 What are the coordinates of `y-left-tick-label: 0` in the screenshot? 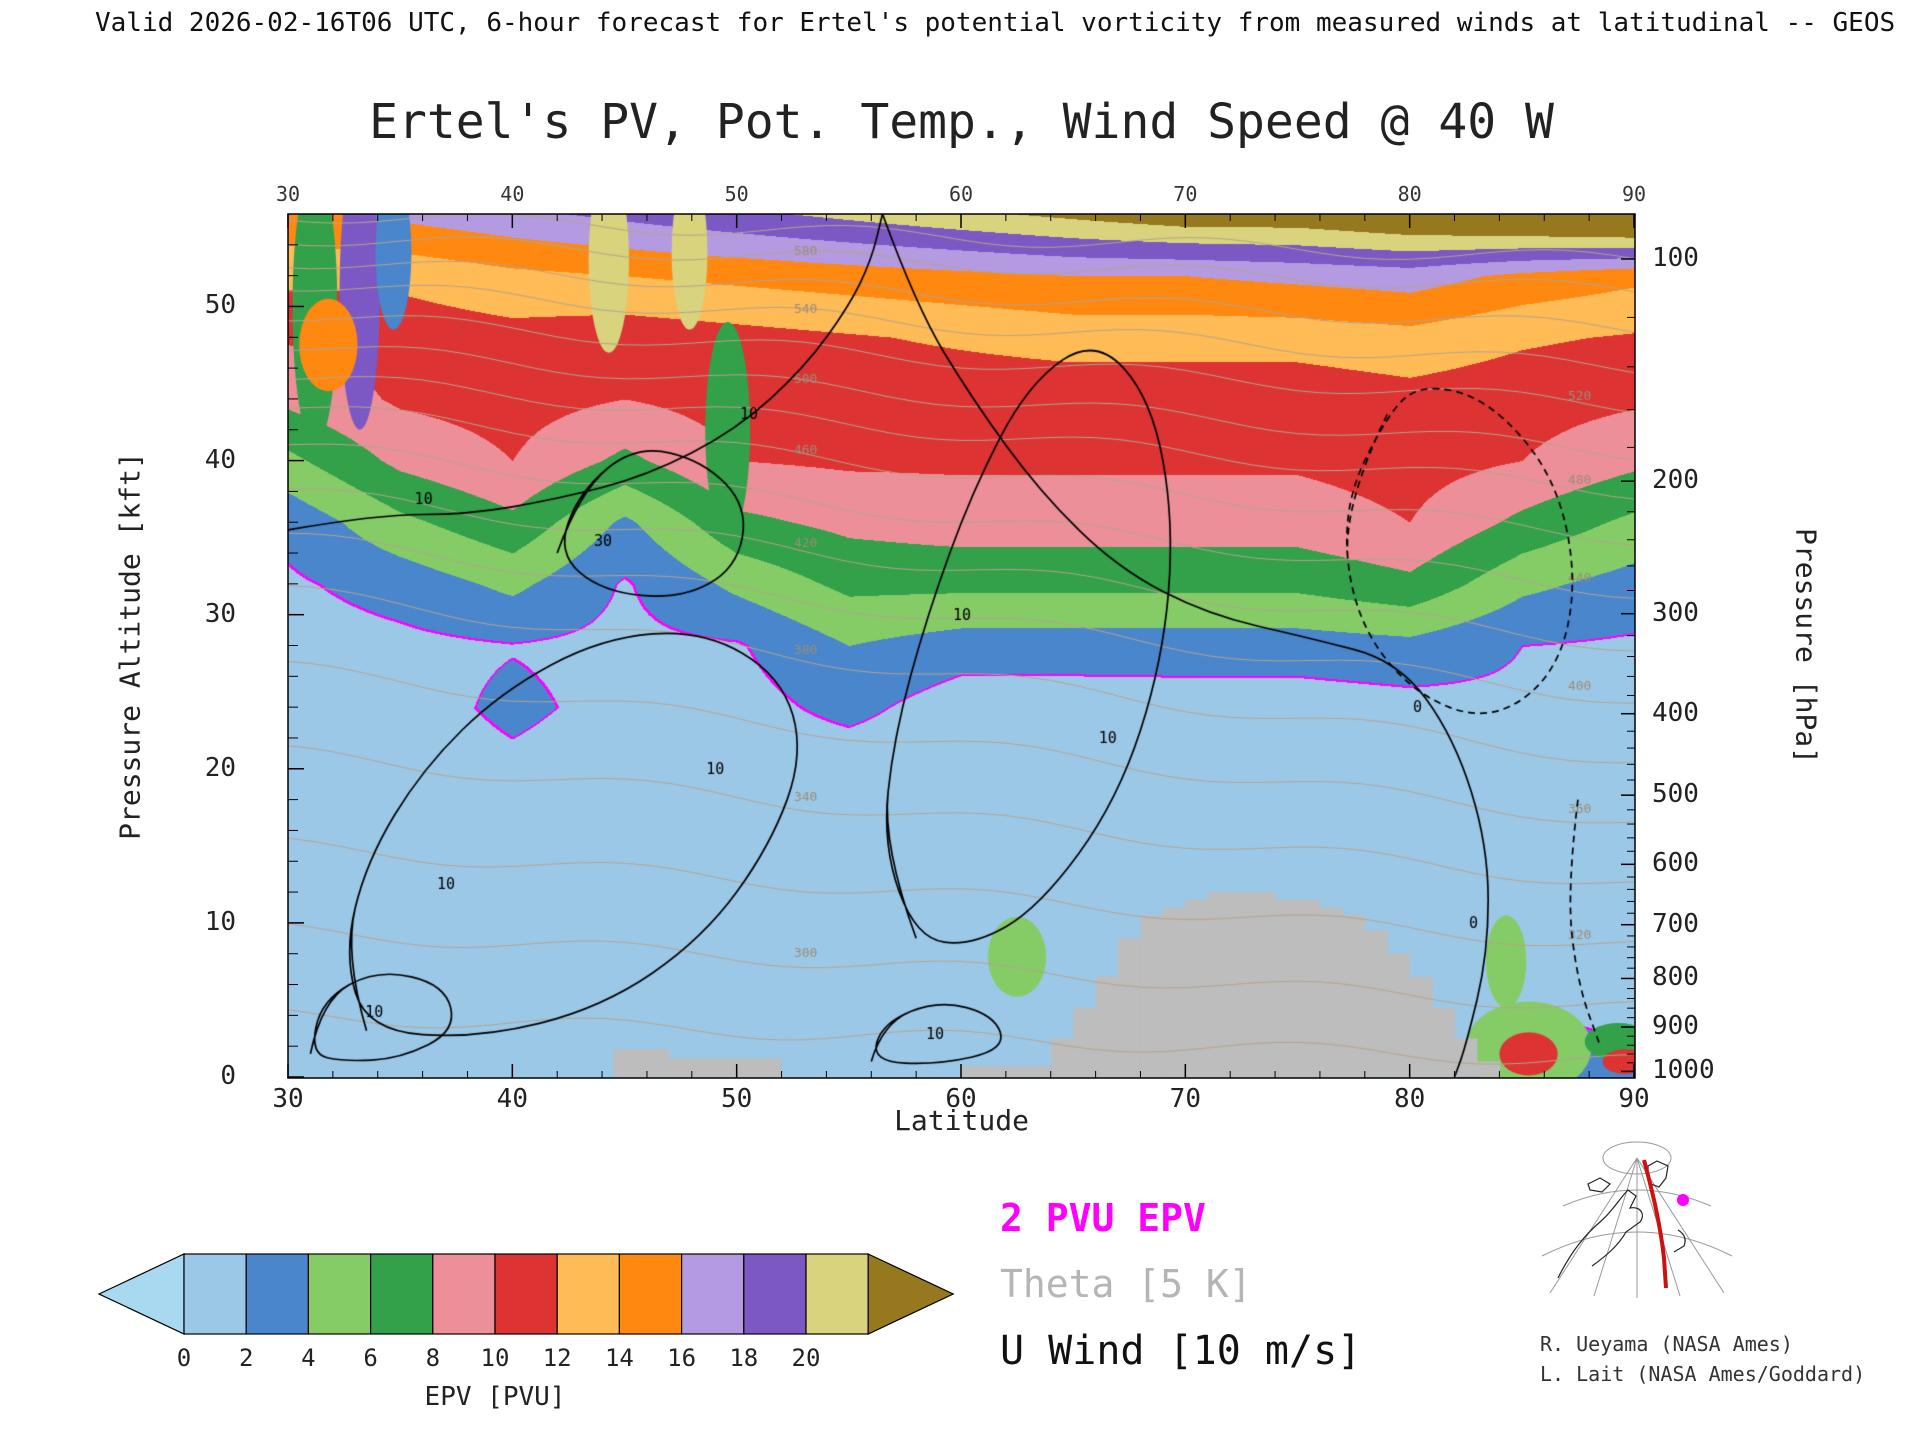 It's located at (228, 1076).